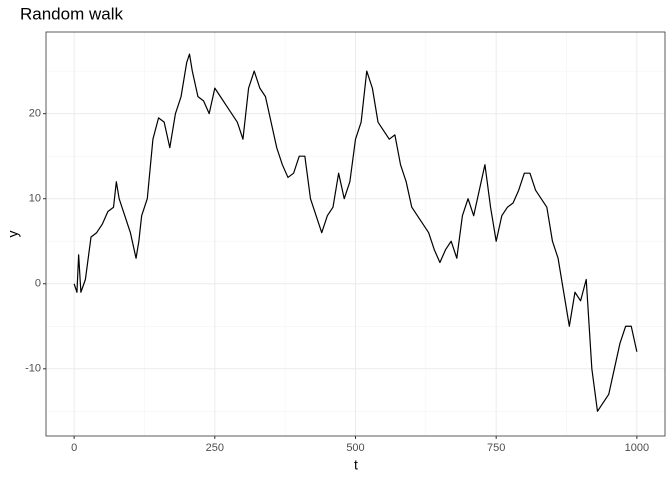 This screenshot has height=480, width=672. Describe the element at coordinates (33, 369) in the screenshot. I see `y-tick-label: -10` at that location.